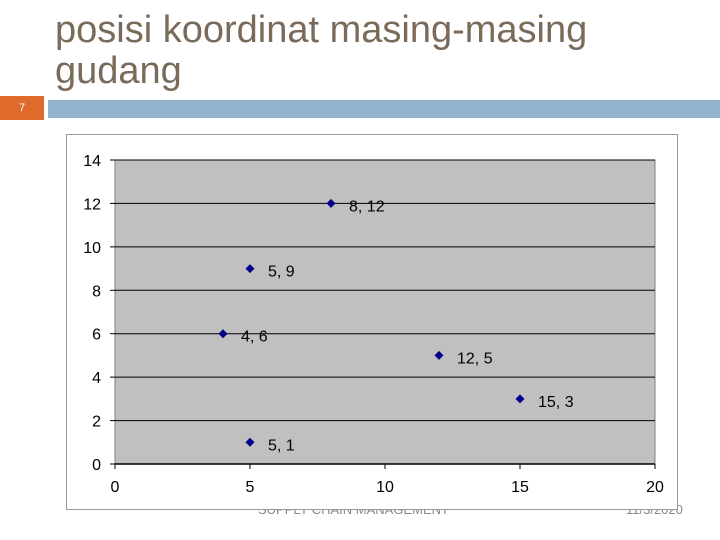  I want to click on data-point-label: 12, 5, so click(475, 358).